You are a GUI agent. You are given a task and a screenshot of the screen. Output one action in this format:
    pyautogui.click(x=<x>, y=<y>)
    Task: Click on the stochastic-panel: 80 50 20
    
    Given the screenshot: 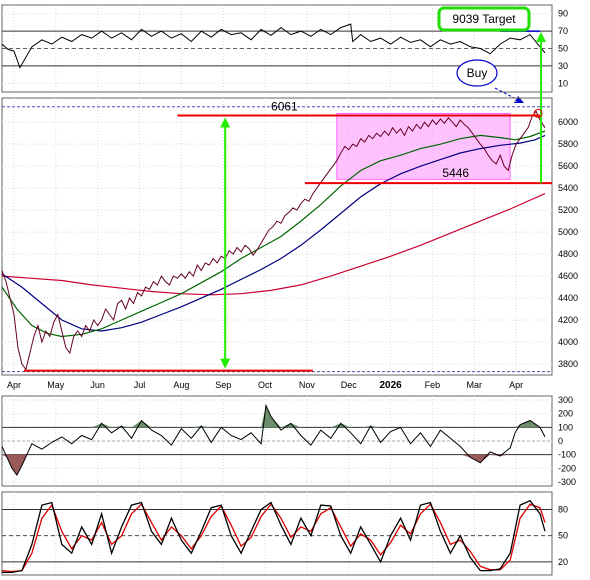 What is the action you would take?
    pyautogui.click(x=284, y=533)
    